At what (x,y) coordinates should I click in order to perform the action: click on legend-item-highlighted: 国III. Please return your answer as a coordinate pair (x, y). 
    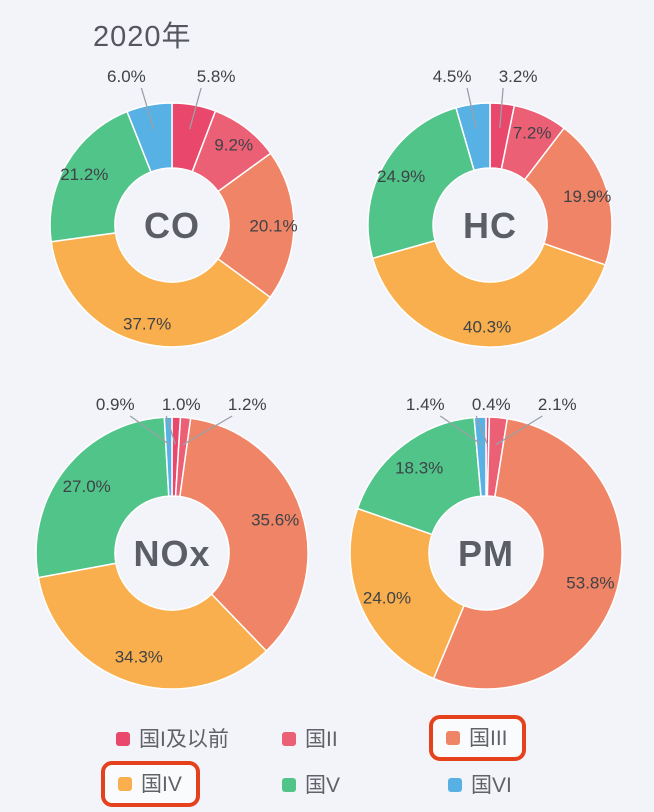
    Looking at the image, I should click on (477, 738).